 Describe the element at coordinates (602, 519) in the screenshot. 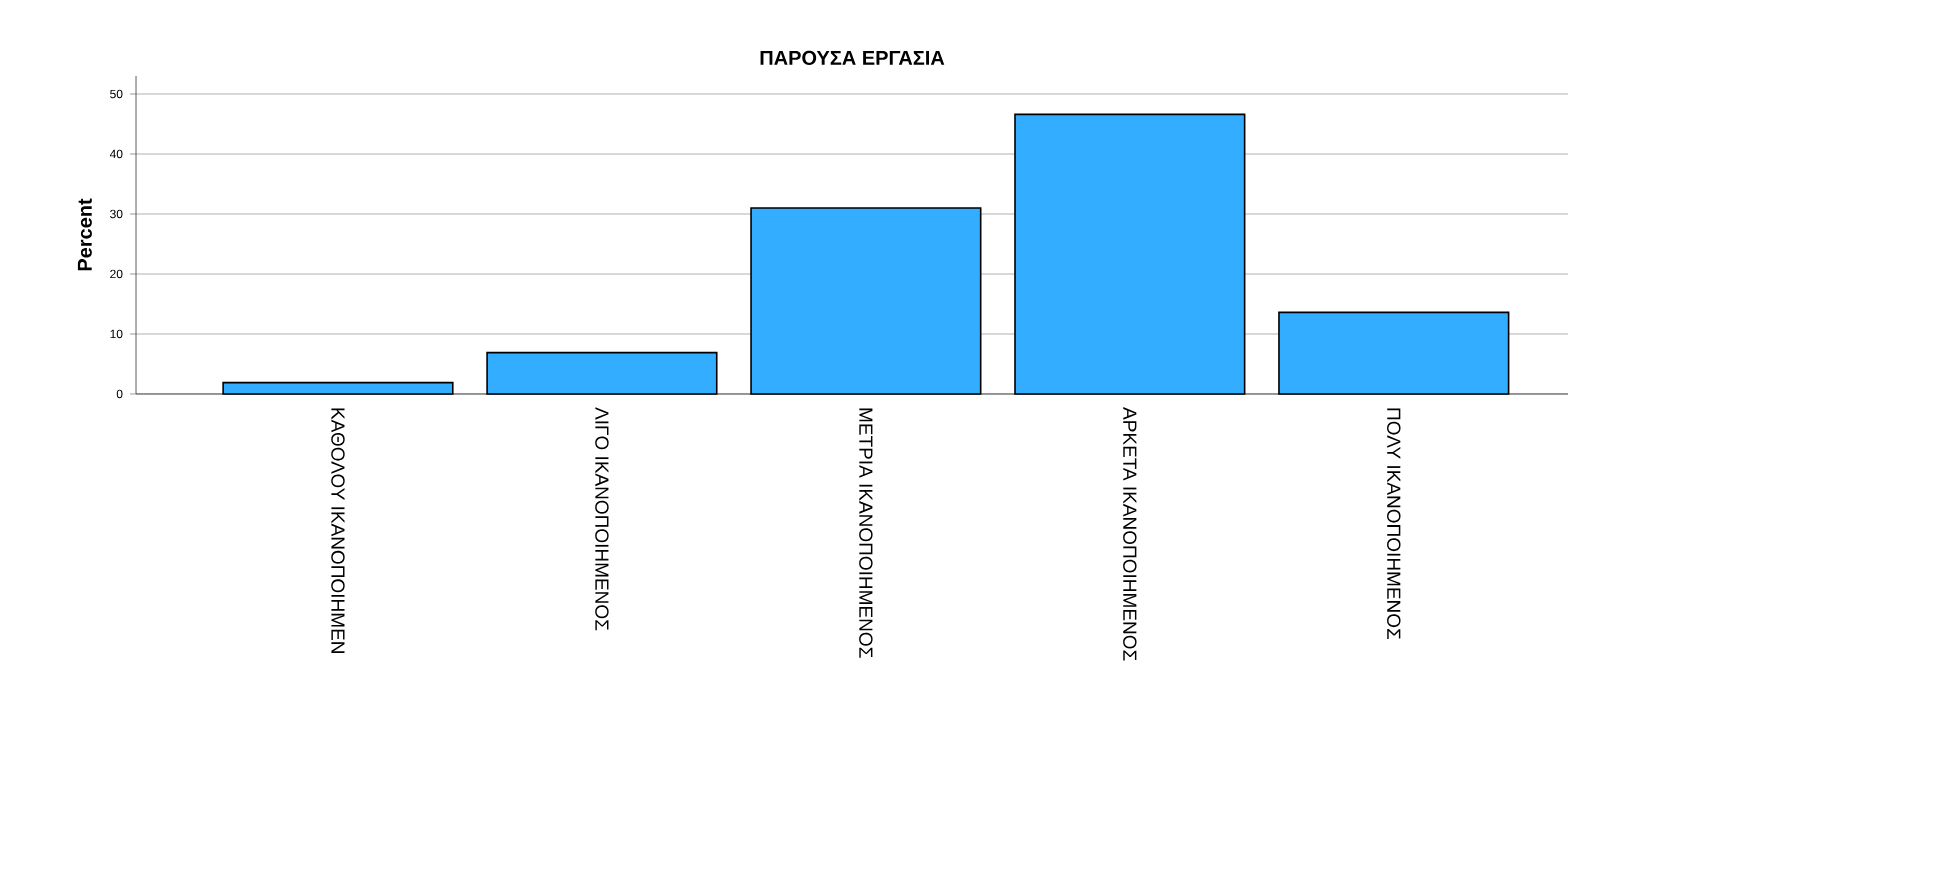

I see `x-tick-label: ΛΙΓΟ ΙΚΑΝΟΠΟΙΗΜΕΝΟΣ` at that location.